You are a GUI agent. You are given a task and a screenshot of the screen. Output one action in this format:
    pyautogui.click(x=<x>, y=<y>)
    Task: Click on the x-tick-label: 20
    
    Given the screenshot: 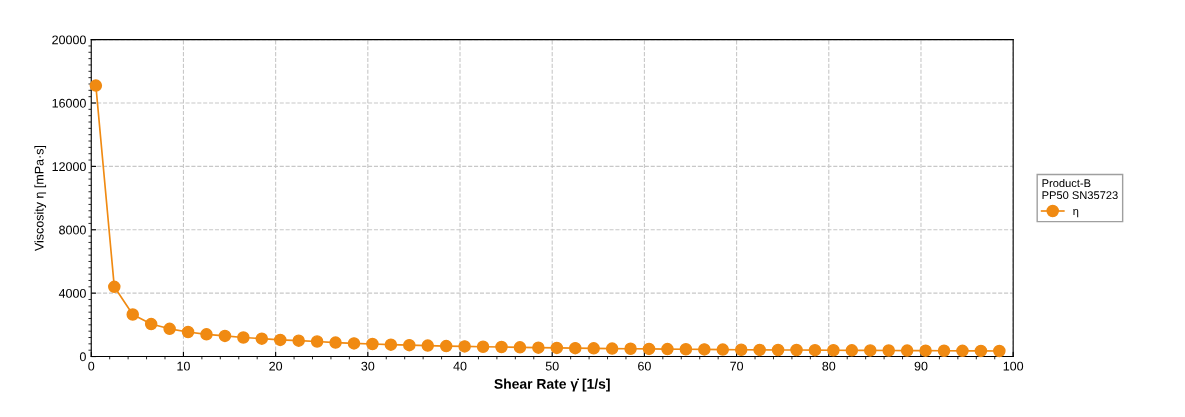 What is the action you would take?
    pyautogui.click(x=276, y=366)
    